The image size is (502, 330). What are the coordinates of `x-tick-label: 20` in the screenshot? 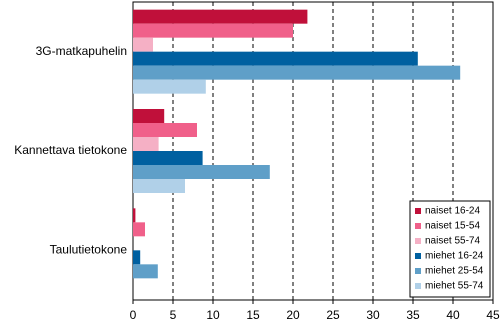 It's located at (293, 315).